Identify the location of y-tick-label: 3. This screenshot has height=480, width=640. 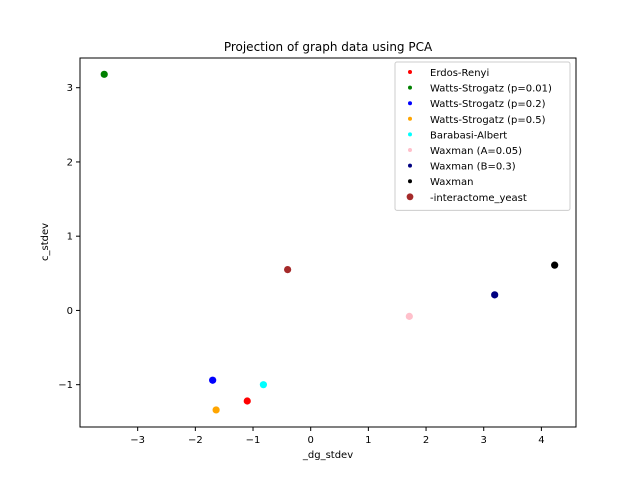
(70, 88).